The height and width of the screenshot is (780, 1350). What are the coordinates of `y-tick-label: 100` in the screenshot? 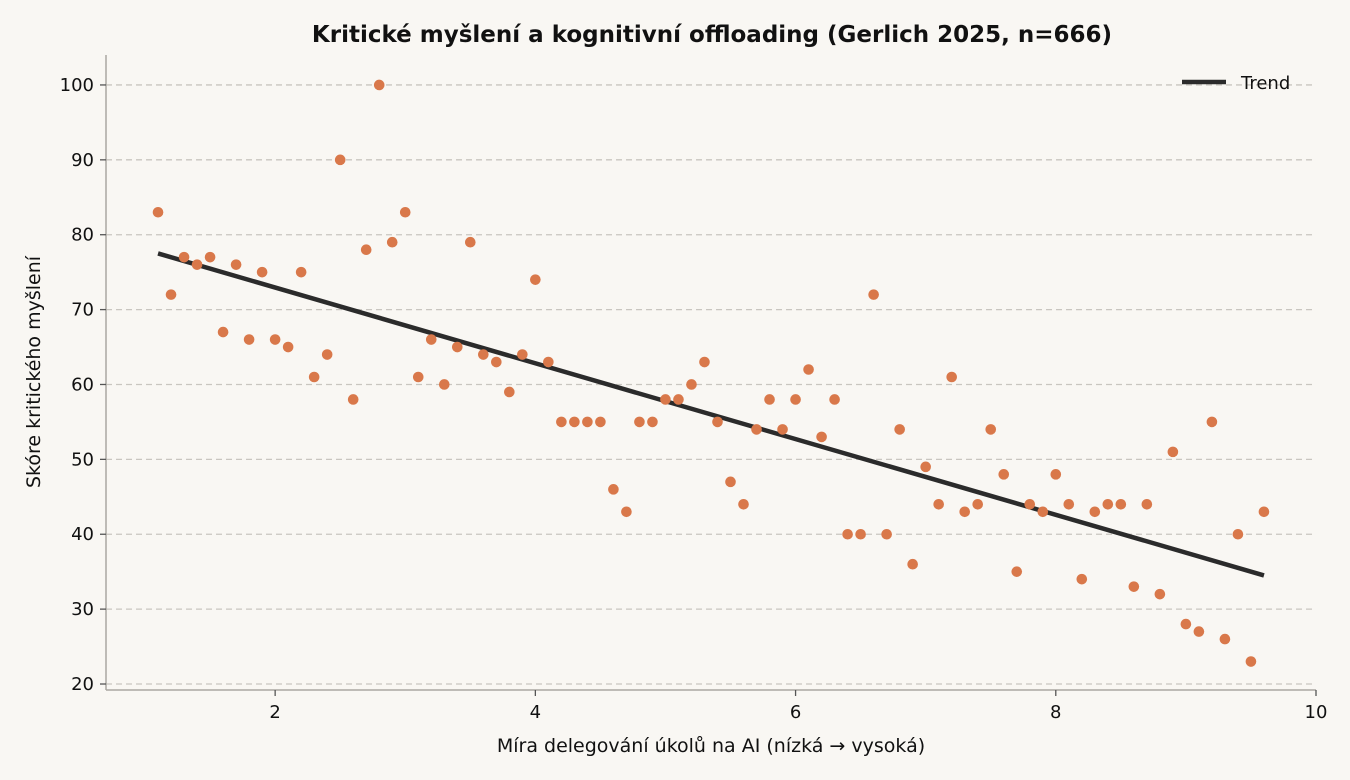 It's located at (77, 85).